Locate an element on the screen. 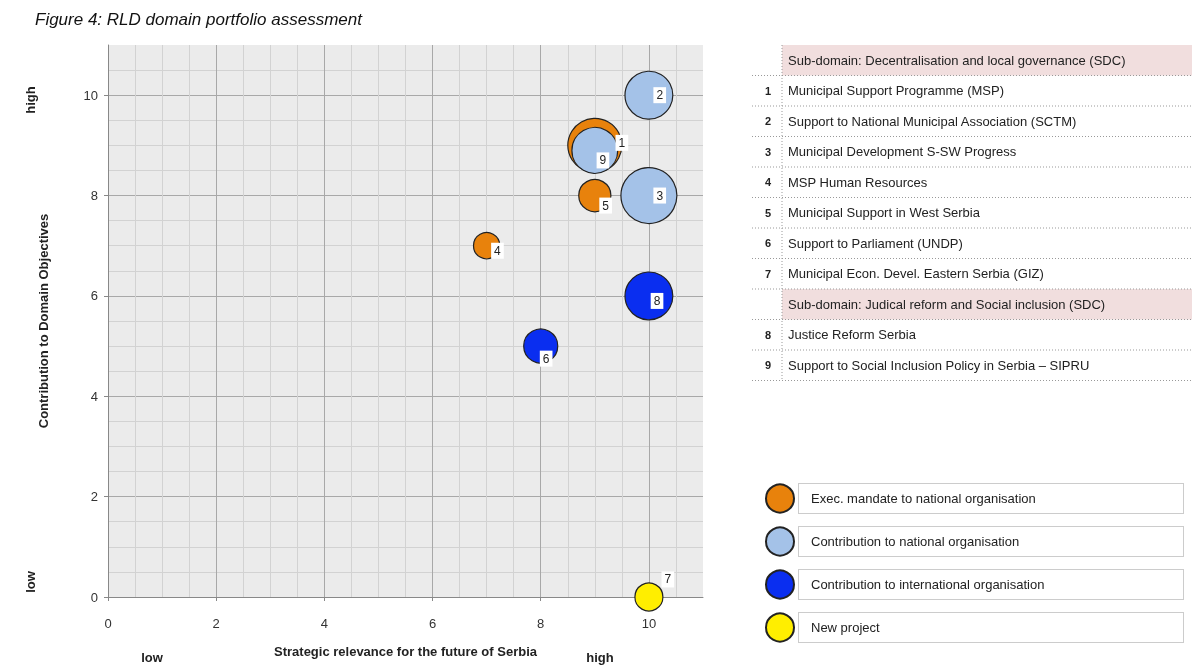 Image resolution: width=1200 pixels, height=669 pixels. annotation: 9 is located at coordinates (603, 160).